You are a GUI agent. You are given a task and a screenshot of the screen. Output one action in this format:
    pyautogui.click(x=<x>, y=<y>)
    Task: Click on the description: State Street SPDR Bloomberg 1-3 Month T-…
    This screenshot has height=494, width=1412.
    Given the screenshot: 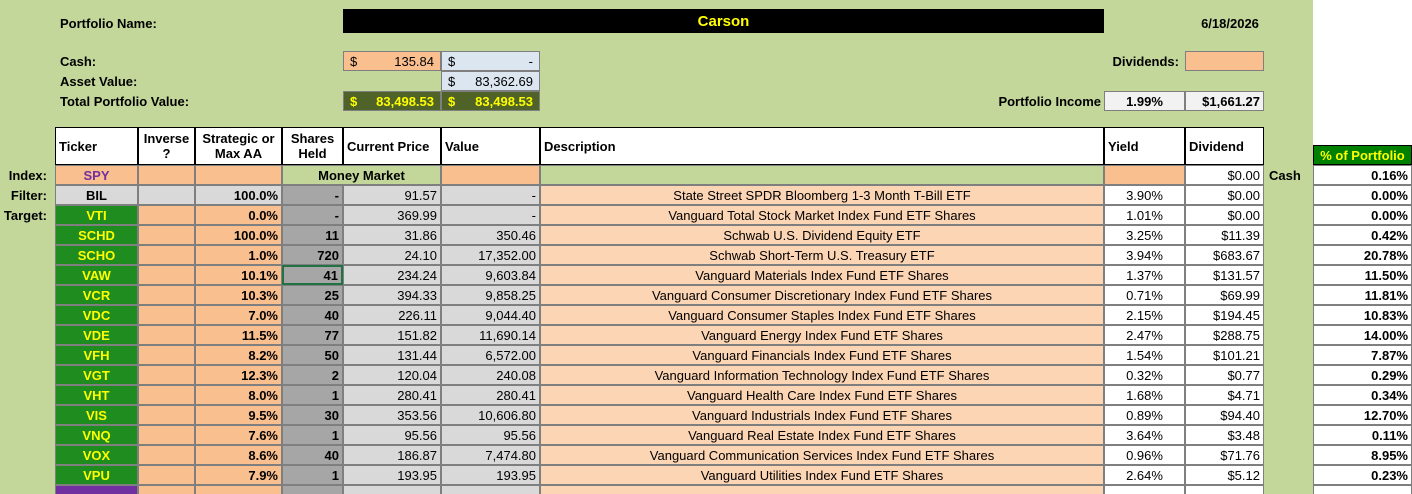 What is the action you would take?
    pyautogui.click(x=822, y=195)
    